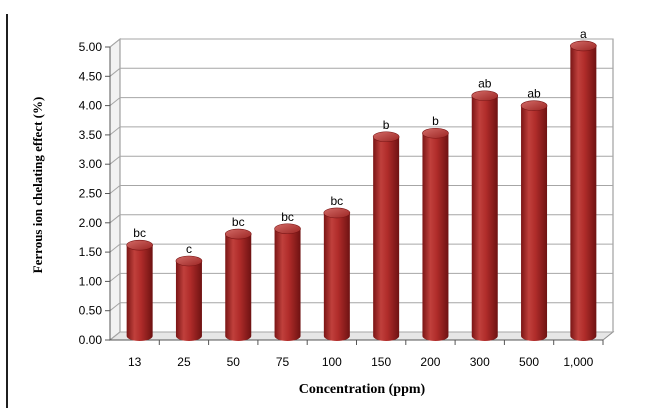 This screenshot has width=657, height=408. Describe the element at coordinates (91, 281) in the screenshot. I see `y-tick-label: 1.00` at that location.